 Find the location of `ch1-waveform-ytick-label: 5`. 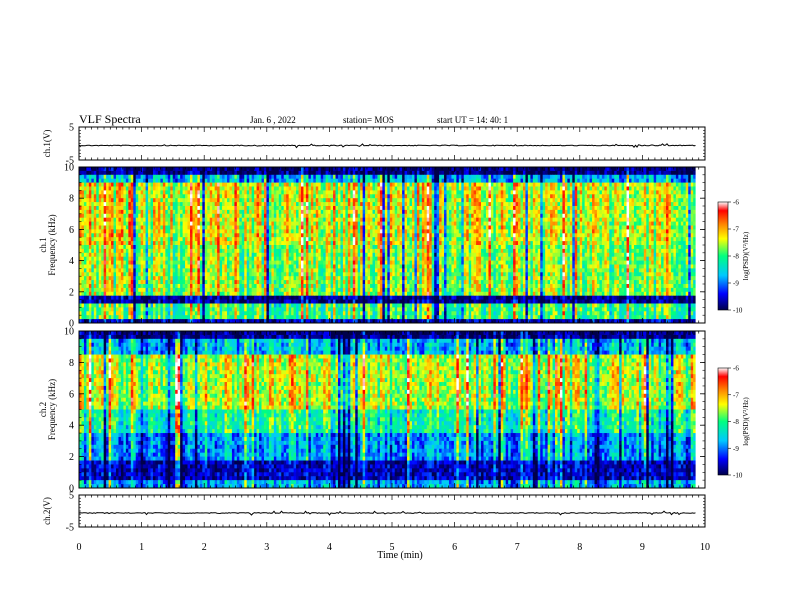

ch1-waveform-ytick-label: 5 is located at coordinates (71, 128).